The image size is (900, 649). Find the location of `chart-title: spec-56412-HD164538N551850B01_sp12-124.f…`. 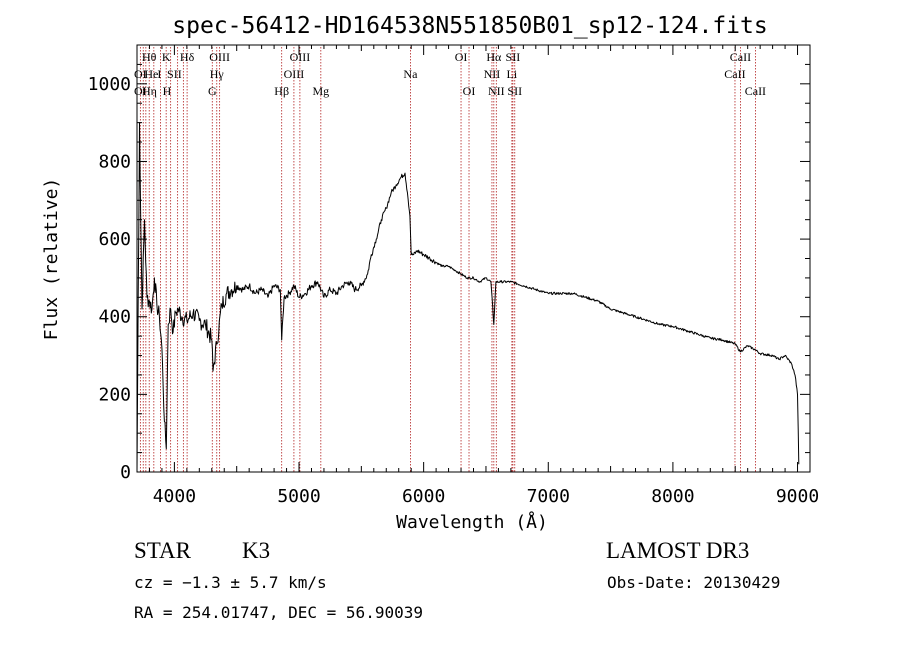

chart-title: spec-56412-HD164538N551850B01_sp12-124.f… is located at coordinates (469, 26).